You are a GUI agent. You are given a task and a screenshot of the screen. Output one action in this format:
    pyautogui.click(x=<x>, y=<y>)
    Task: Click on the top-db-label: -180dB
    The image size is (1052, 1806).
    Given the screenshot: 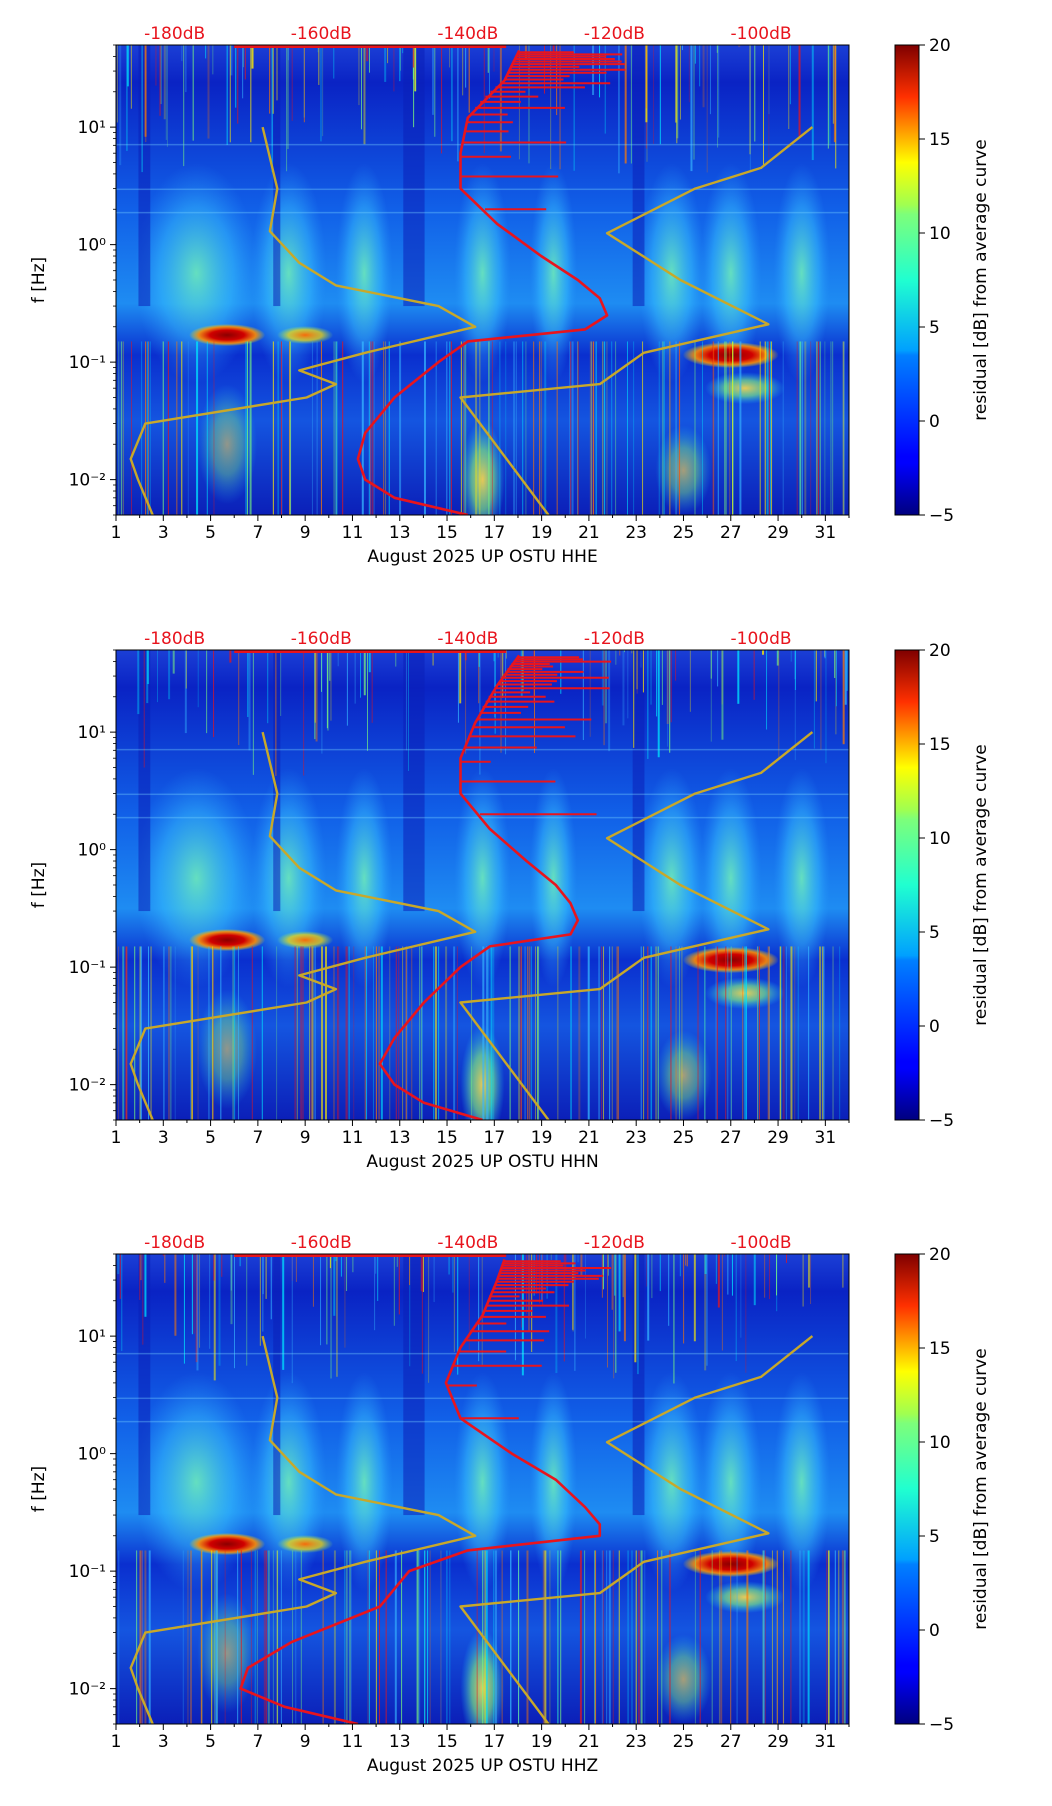 What is the action you would take?
    pyautogui.click(x=174, y=34)
    